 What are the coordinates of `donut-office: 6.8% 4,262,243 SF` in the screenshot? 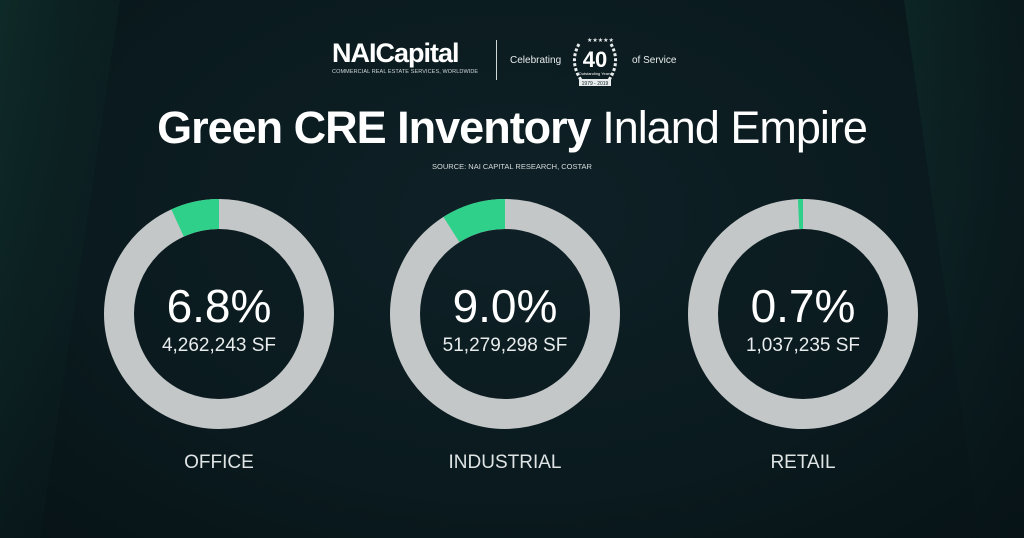 It's located at (219, 314).